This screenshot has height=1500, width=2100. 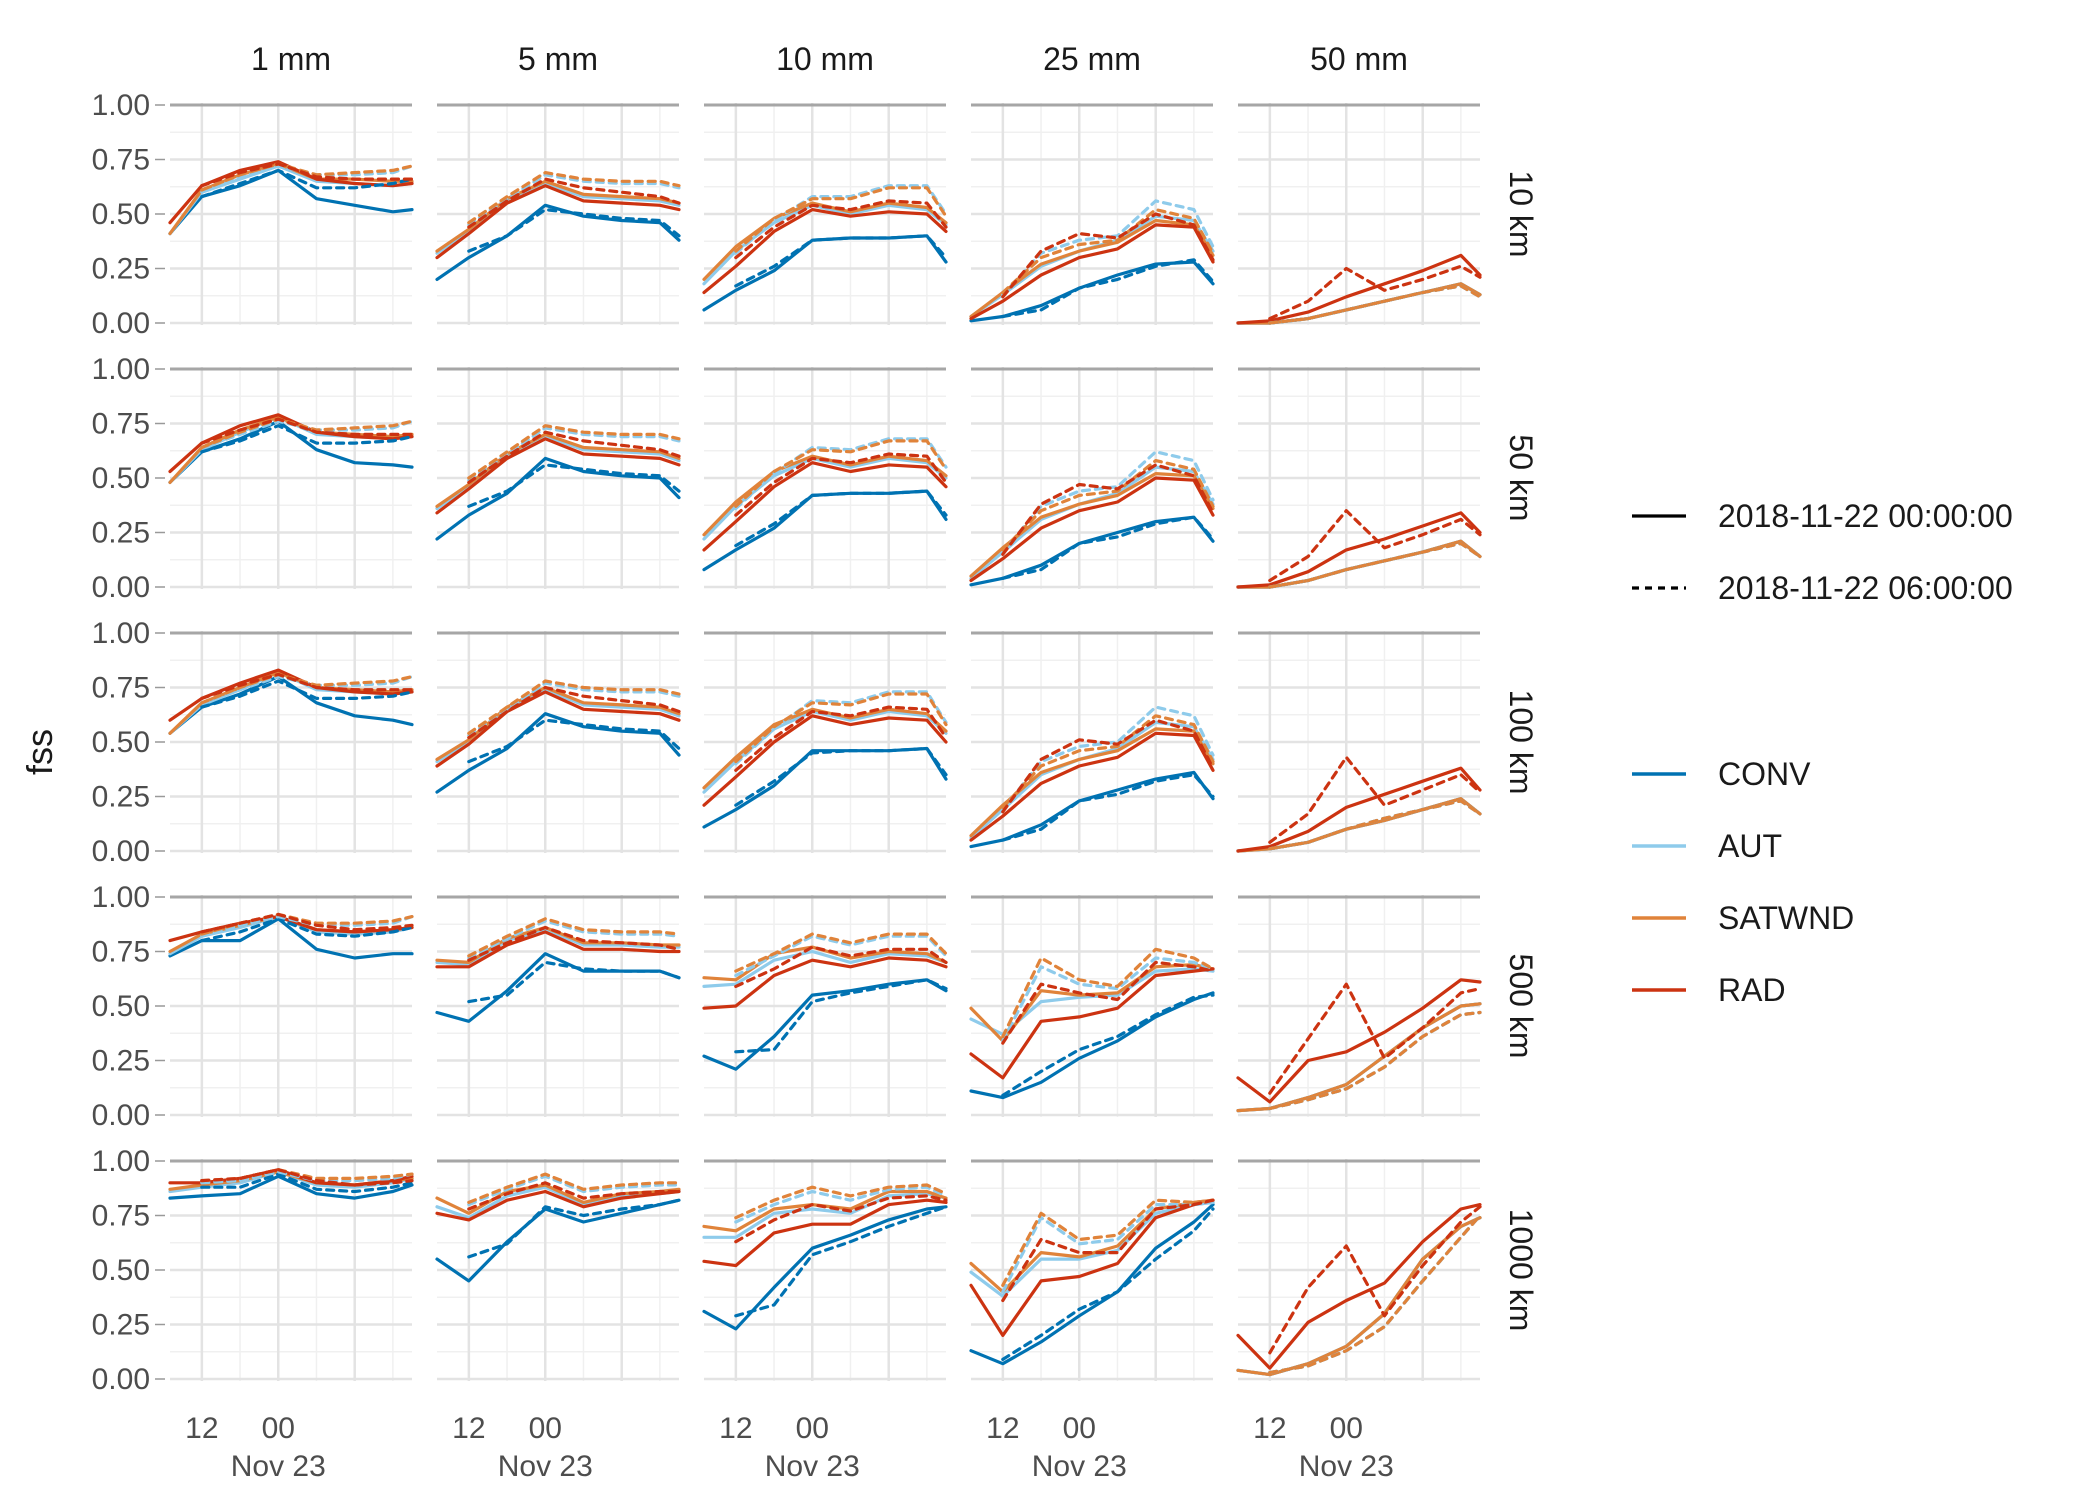 What do you see at coordinates (1865, 516) in the screenshot?
I see `legend-label-linetype: 2018-11-22 00:00:00` at bounding box center [1865, 516].